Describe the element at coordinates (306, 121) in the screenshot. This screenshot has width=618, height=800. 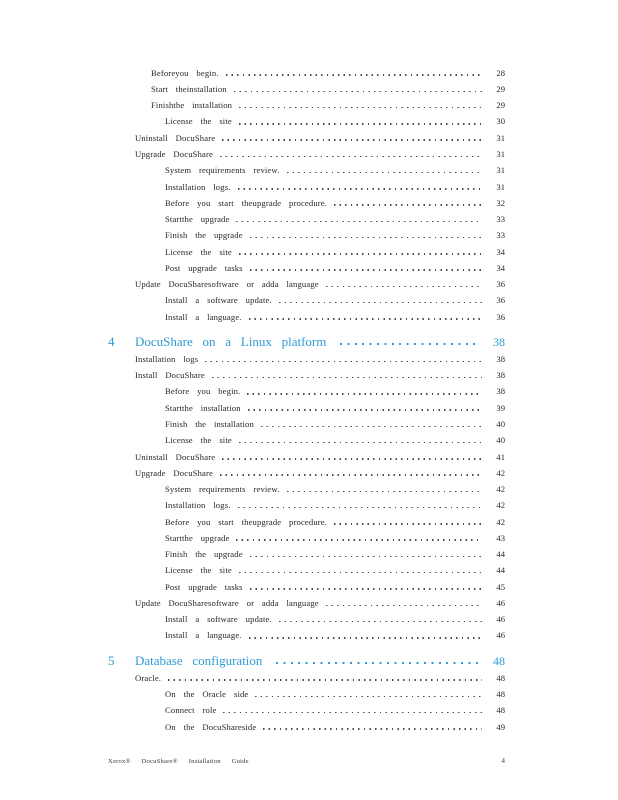
I see `toc-entry: License the site 30` at that location.